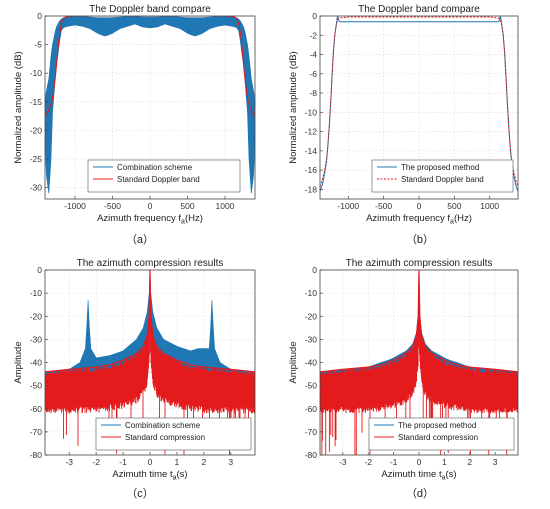  Describe the element at coordinates (437, 425) in the screenshot. I see `legend-entry: The proposed method` at that location.